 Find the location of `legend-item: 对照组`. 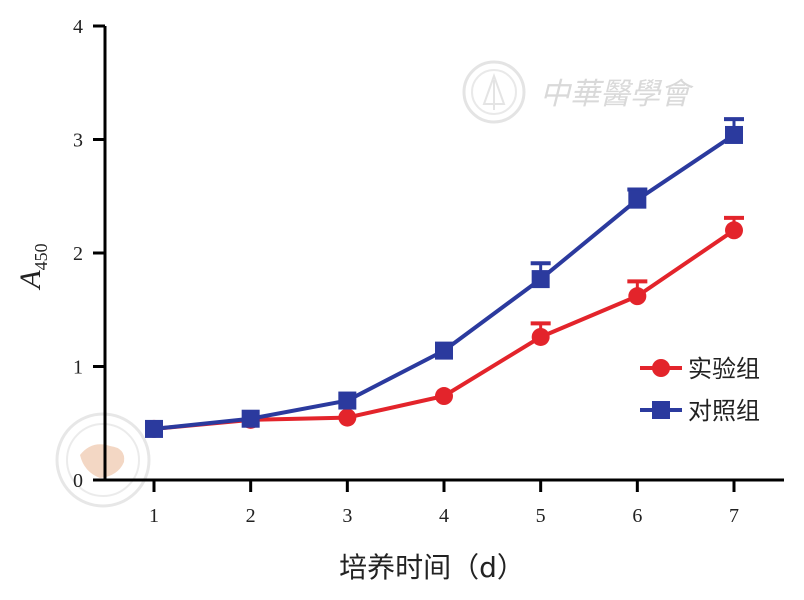

legend-item: 对照组 is located at coordinates (700, 411).